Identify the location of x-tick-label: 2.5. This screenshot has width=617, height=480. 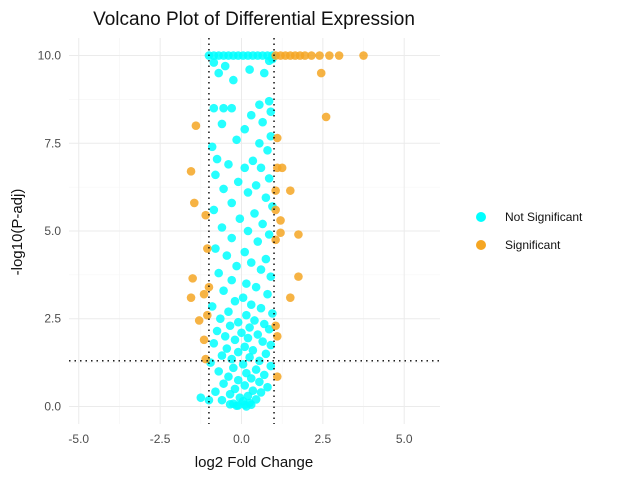
(322, 439).